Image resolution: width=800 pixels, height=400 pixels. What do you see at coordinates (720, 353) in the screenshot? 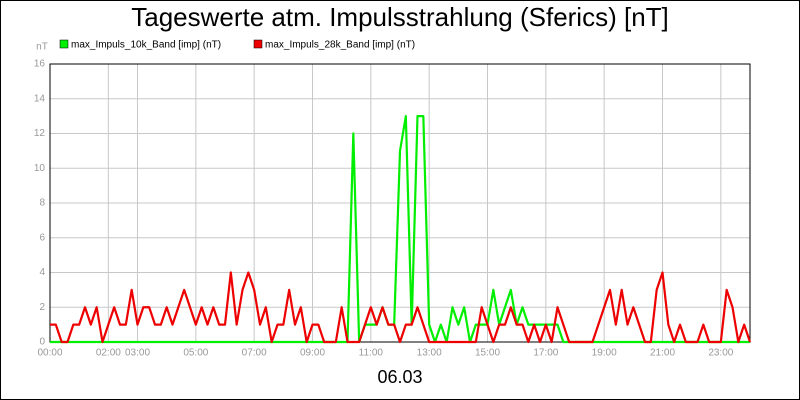
I see `x-tick-label: 23:00` at bounding box center [720, 353].